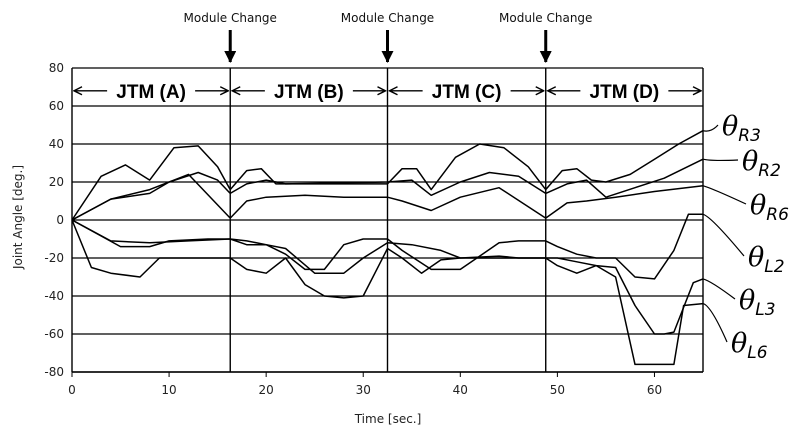 The width and height of the screenshot is (807, 434). Describe the element at coordinates (309, 92) in the screenshot. I see `phase-label: JTM (B)` at that location.